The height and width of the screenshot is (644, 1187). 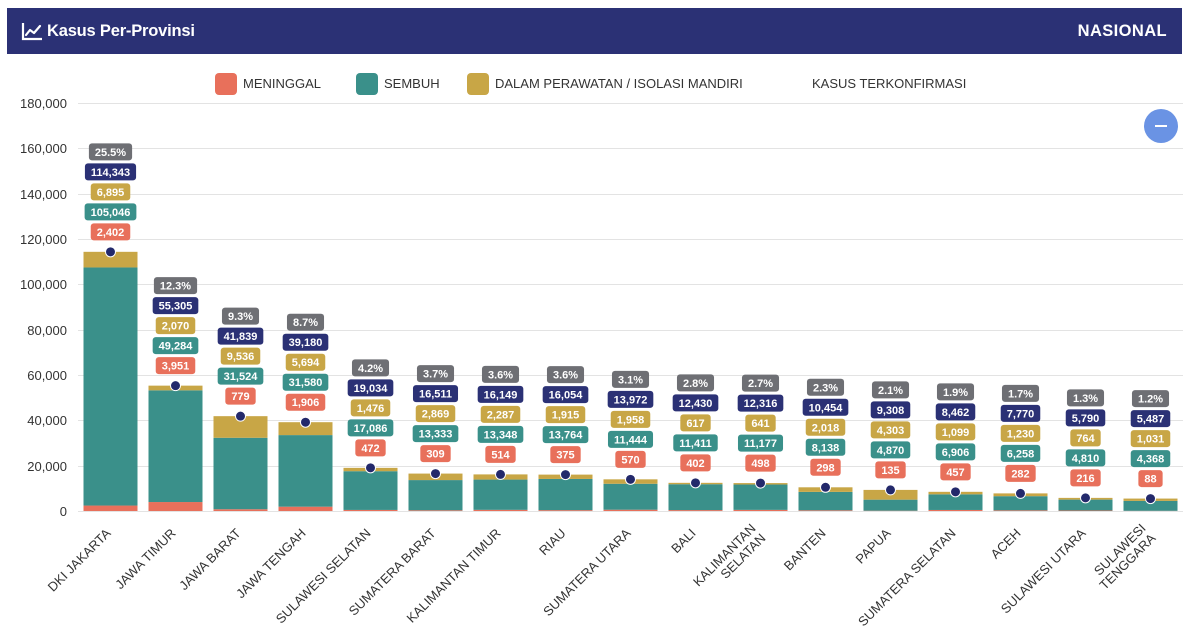 I want to click on data-label-text: 25.5%, so click(x=110, y=153).